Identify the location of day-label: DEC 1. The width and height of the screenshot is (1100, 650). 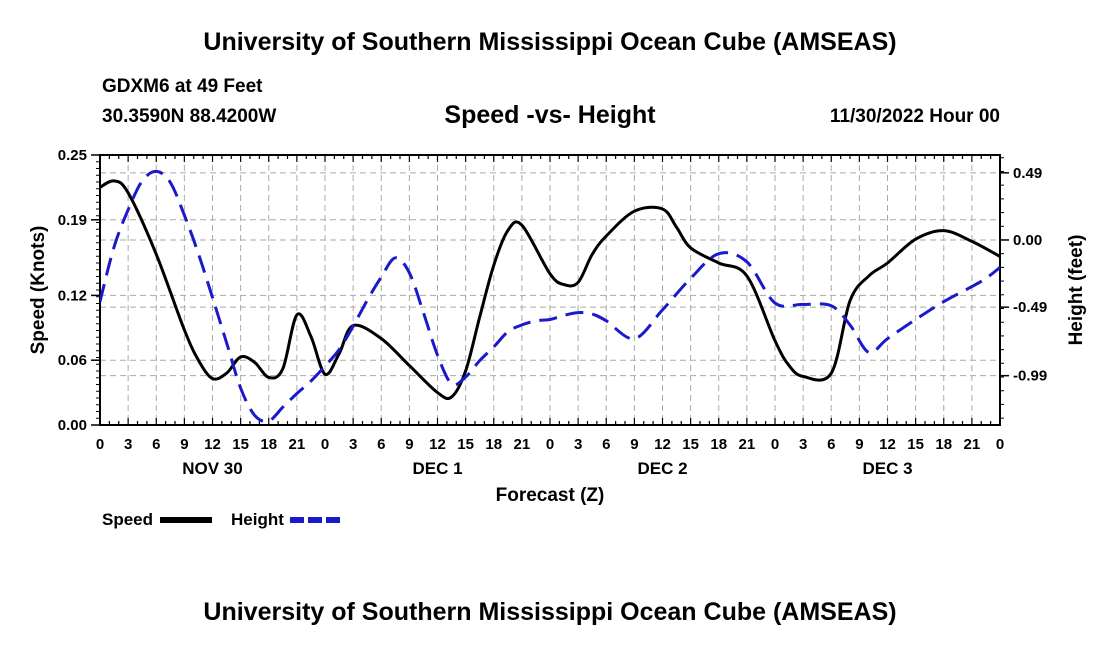
(437, 468).